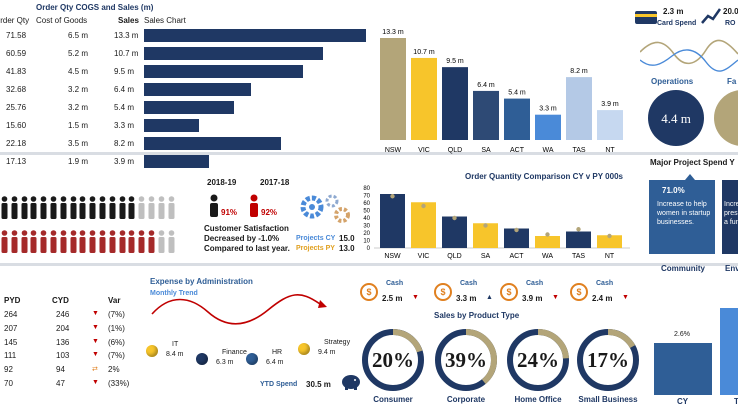 The height and width of the screenshot is (406, 738). I want to click on donut-pct: 17%, so click(608, 360).